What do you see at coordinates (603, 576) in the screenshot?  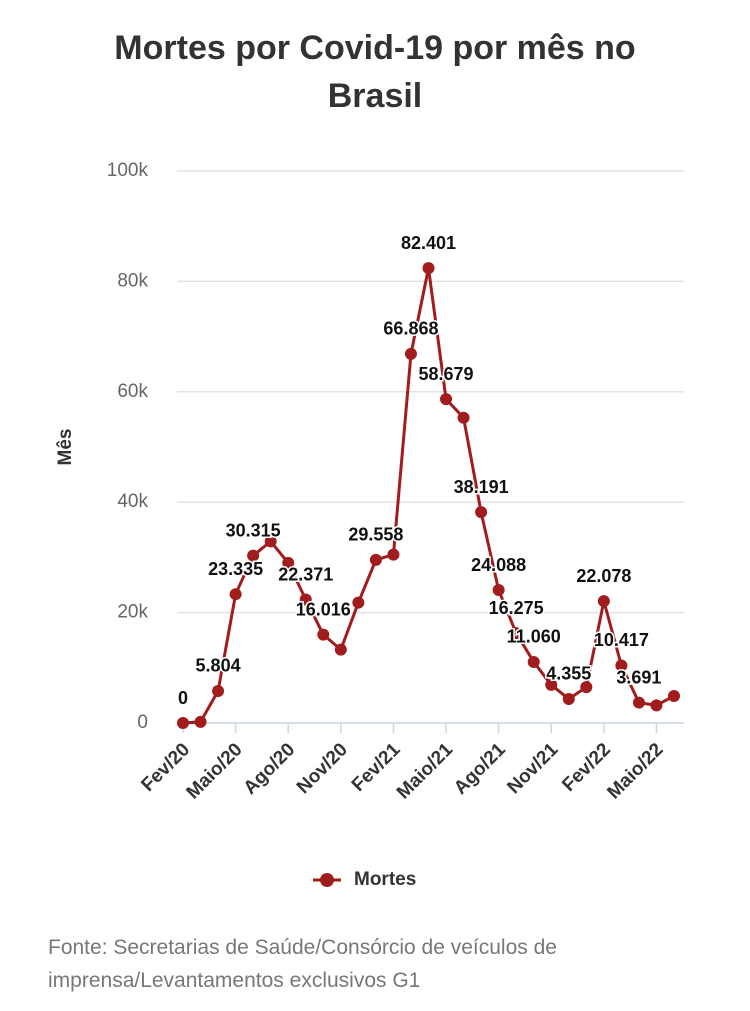 I see `data-label: 22.078` at bounding box center [603, 576].